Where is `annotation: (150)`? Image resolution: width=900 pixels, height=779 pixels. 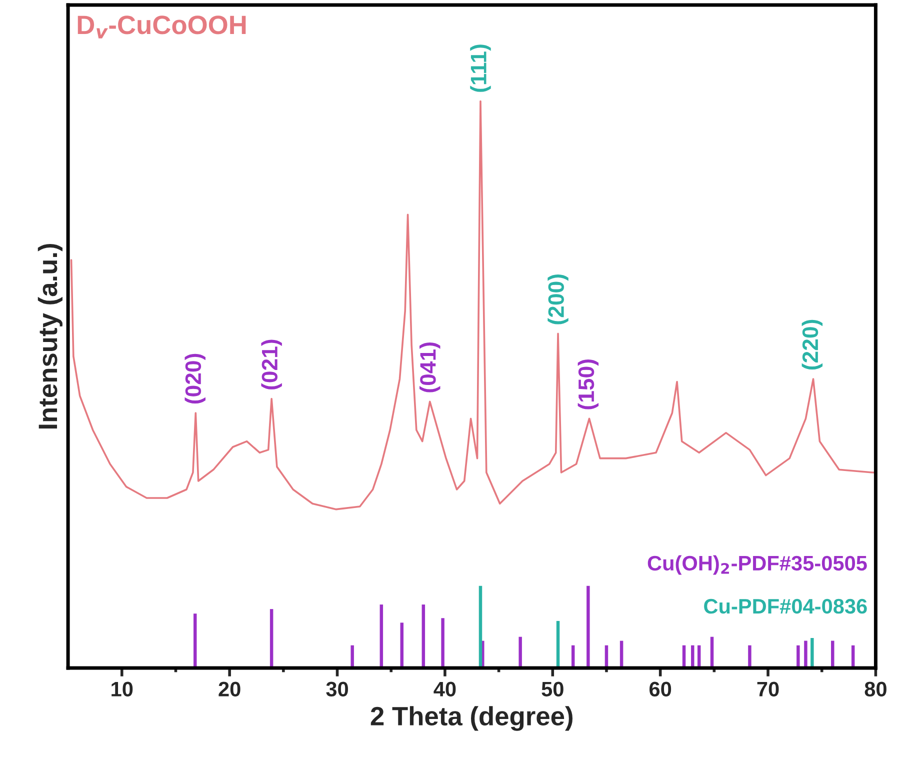
annotation: (150) is located at coordinates (588, 385).